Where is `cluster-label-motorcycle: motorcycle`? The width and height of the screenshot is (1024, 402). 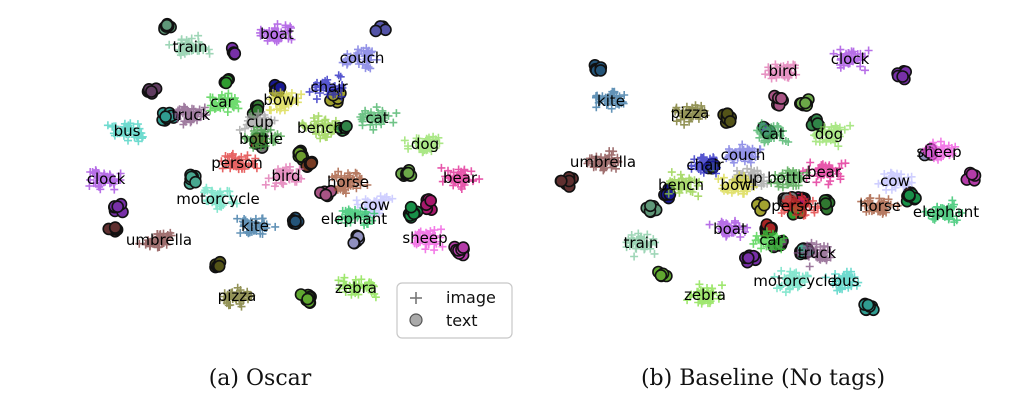
cluster-label-motorcycle: motorcycle is located at coordinates (217, 199).